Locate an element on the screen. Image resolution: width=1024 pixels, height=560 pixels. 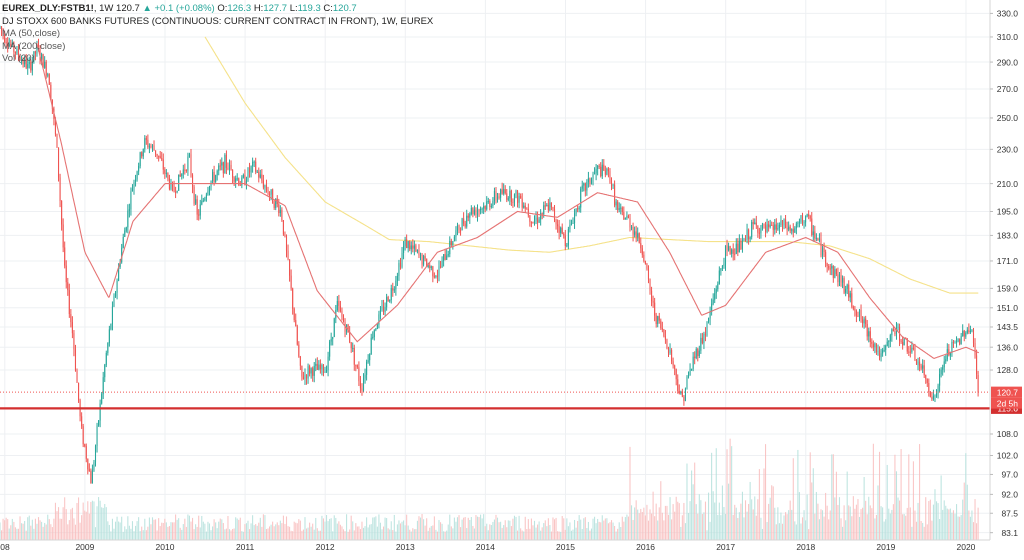
price-tick-label: 195.0 is located at coordinates (1008, 212).